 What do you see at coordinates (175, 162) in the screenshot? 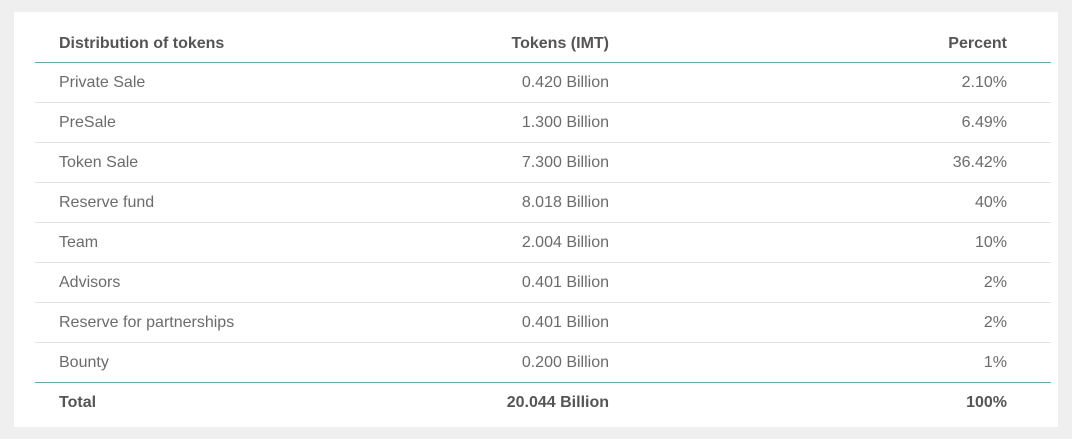
I see `row-name: Token Sale` at bounding box center [175, 162].